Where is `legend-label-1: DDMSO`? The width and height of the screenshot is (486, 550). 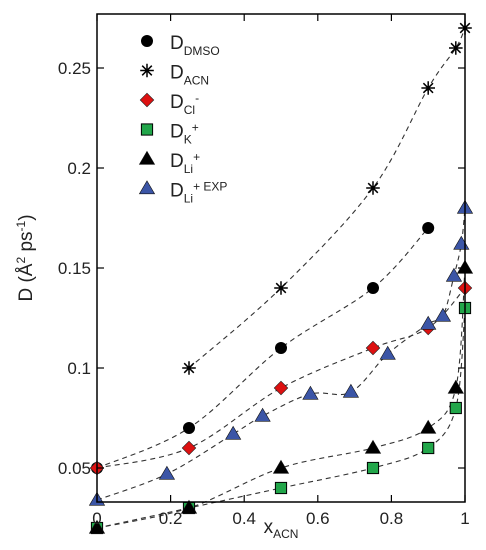
legend-label-1: DDMSO is located at coordinates (195, 45).